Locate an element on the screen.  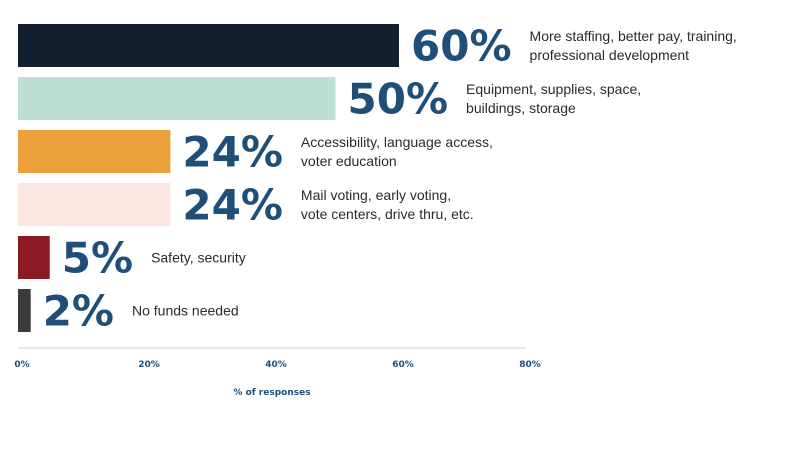
x-tick-label: 0% is located at coordinates (21, 365).